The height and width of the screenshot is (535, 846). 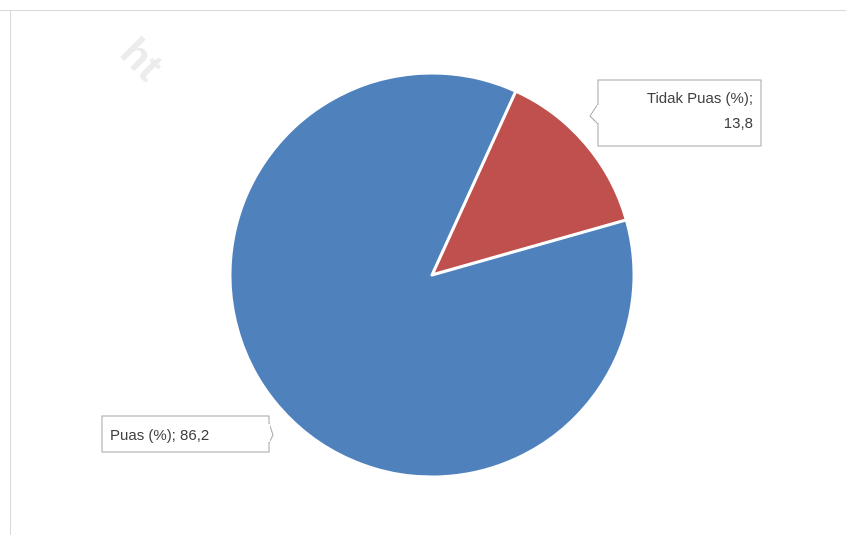 I want to click on data-label-text: Tidak Puas (%);, so click(x=700, y=98).